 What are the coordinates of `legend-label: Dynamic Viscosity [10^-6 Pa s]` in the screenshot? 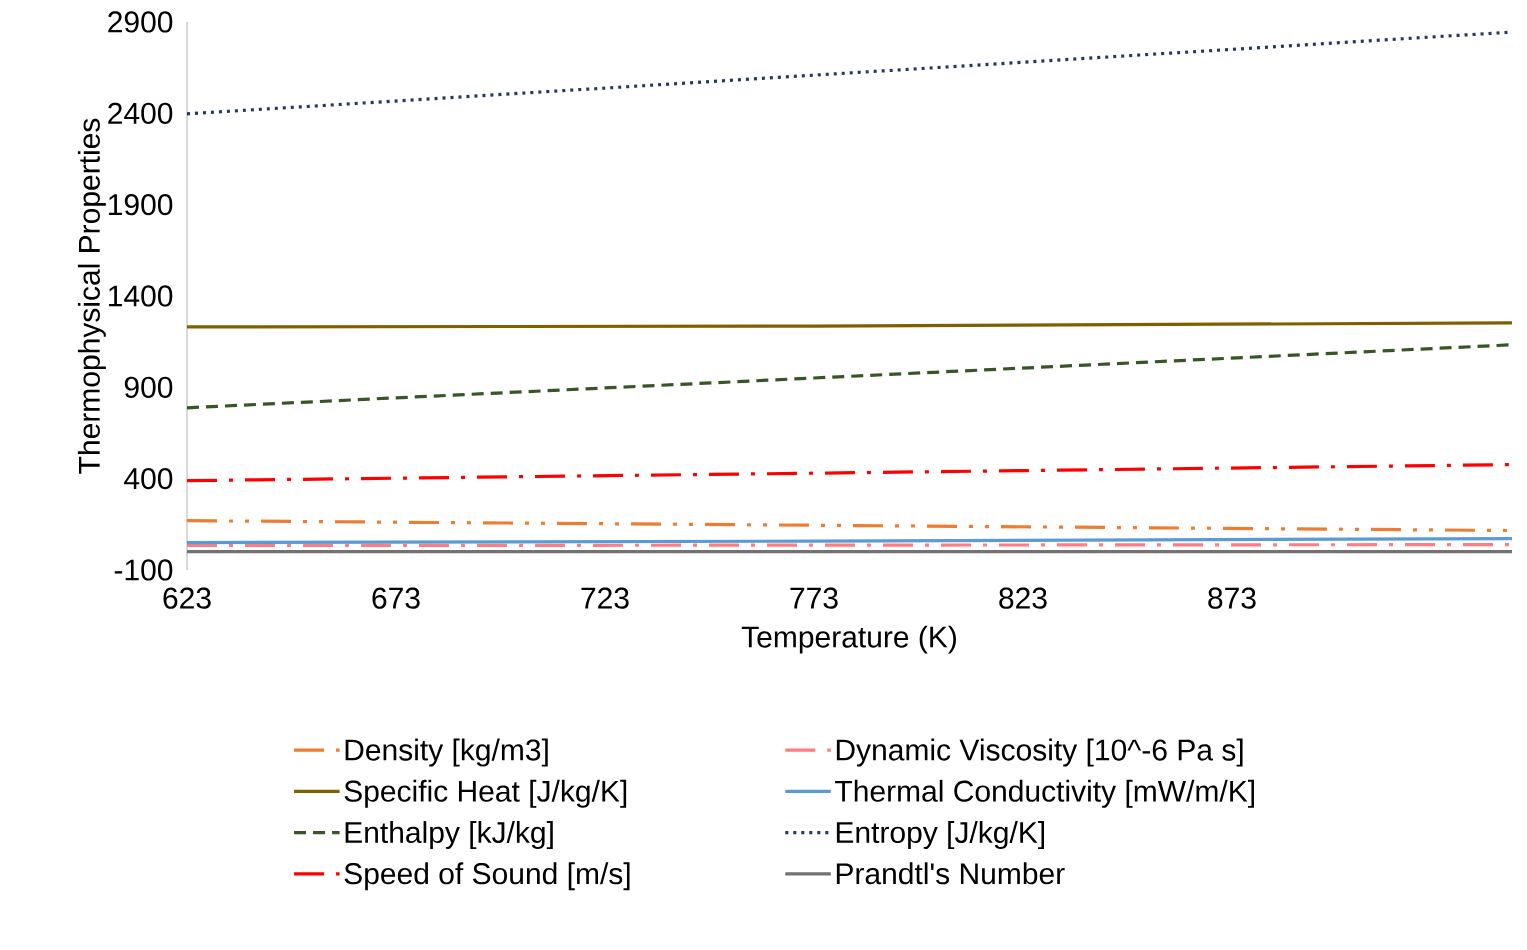 It's located at (1039, 752).